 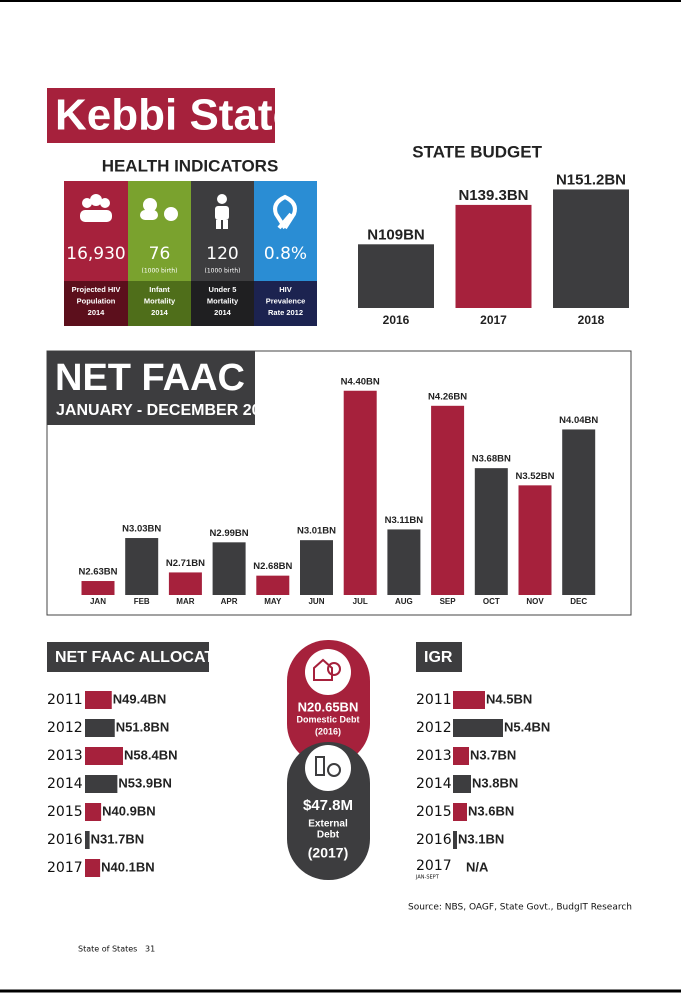 What do you see at coordinates (107, 949) in the screenshot?
I see `footer-text: State of States` at bounding box center [107, 949].